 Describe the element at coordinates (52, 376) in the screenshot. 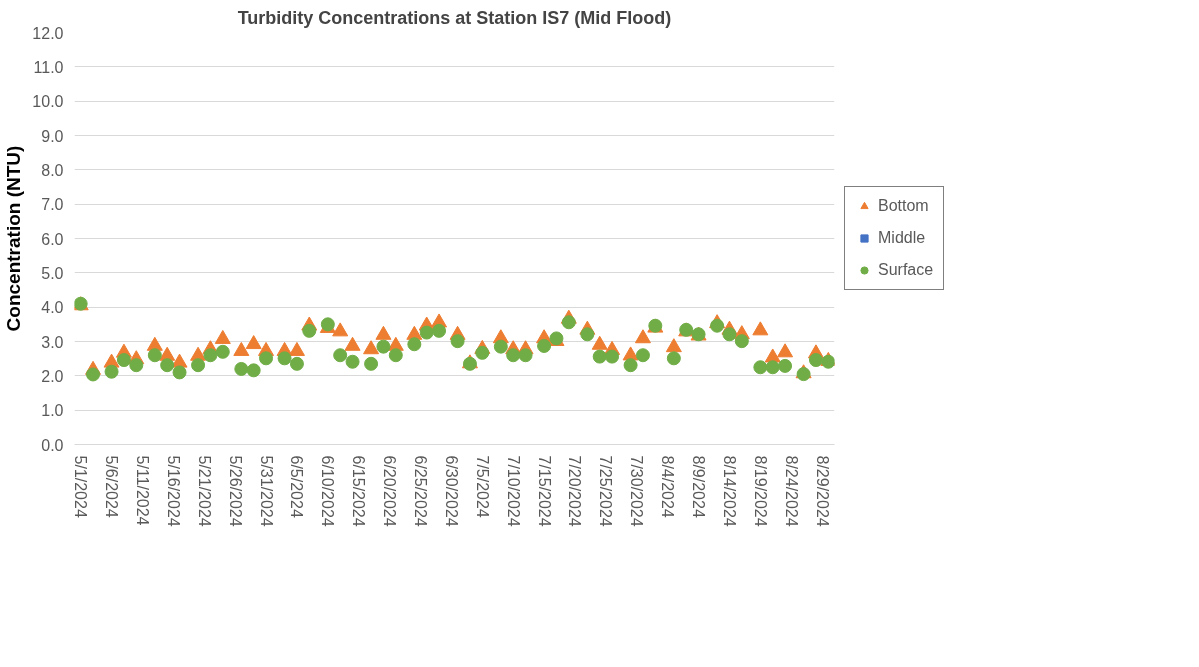

I see `y-tick-label: 2.0` at that location.